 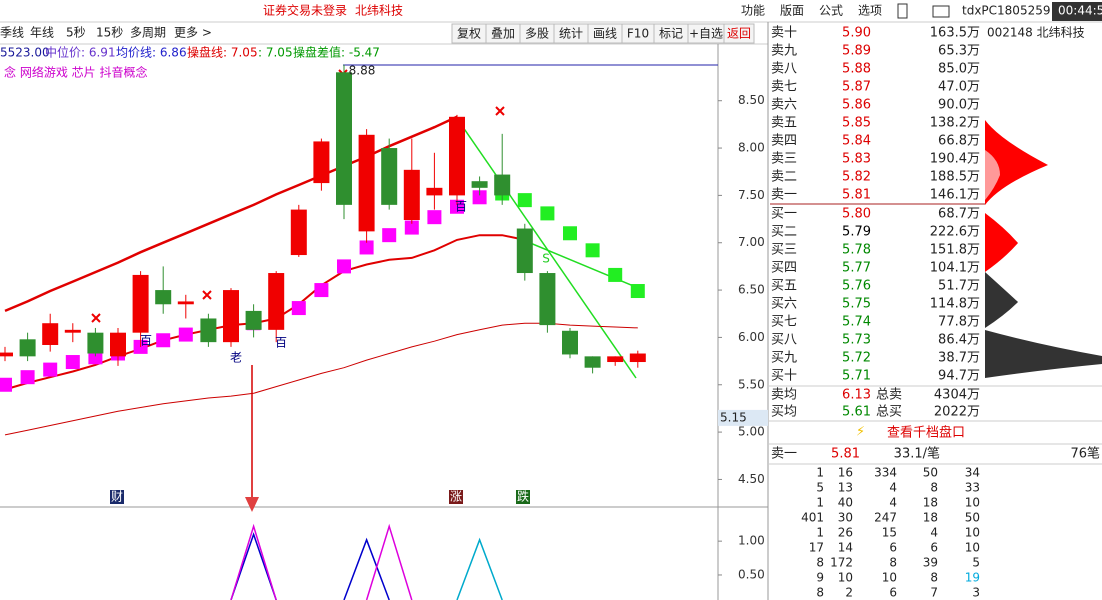 I want to click on summary-label: 总卖, so click(x=889, y=395).